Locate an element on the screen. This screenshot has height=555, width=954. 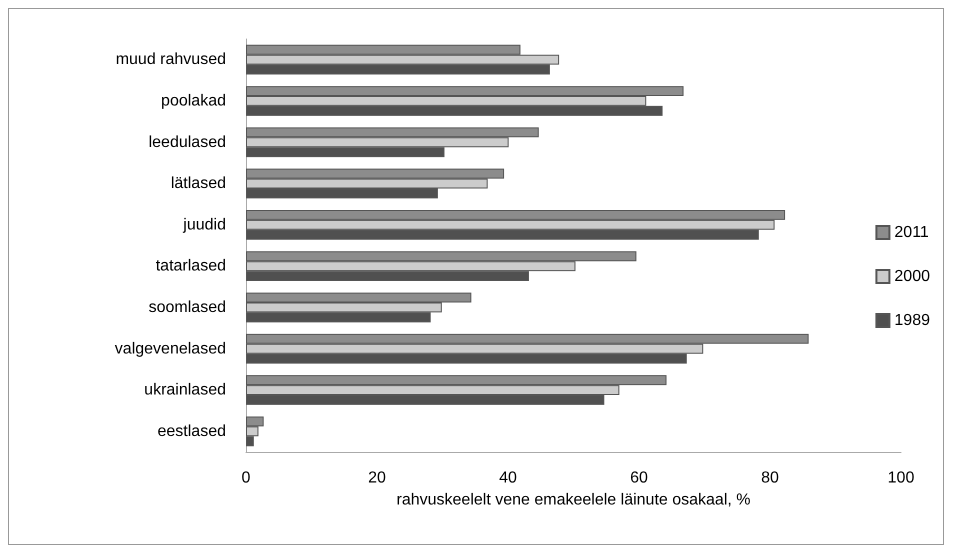
y-tick-label: leedulased is located at coordinates (187, 142).